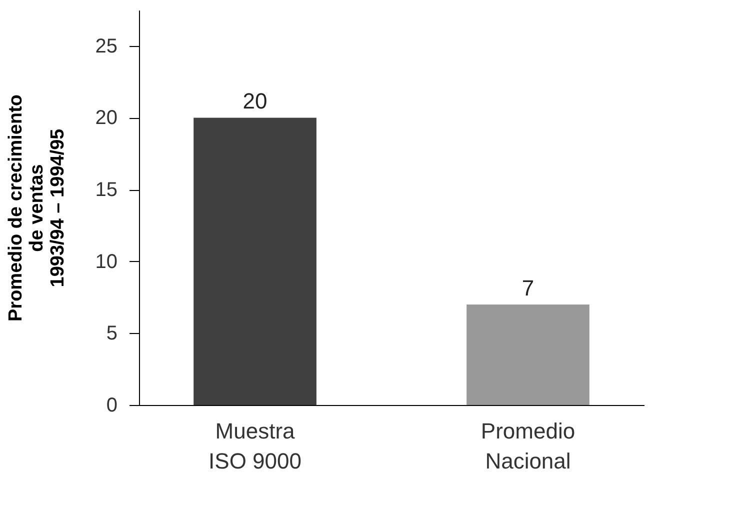 The image size is (748, 505). I want to click on data-label: 7, so click(528, 287).